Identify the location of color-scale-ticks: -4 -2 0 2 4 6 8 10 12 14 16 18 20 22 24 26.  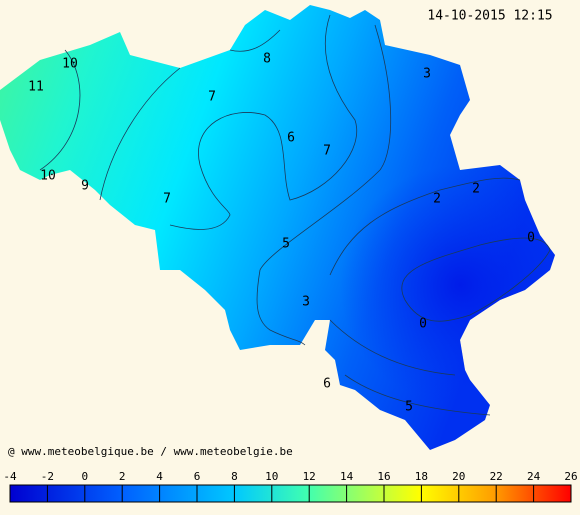
(290, 486).